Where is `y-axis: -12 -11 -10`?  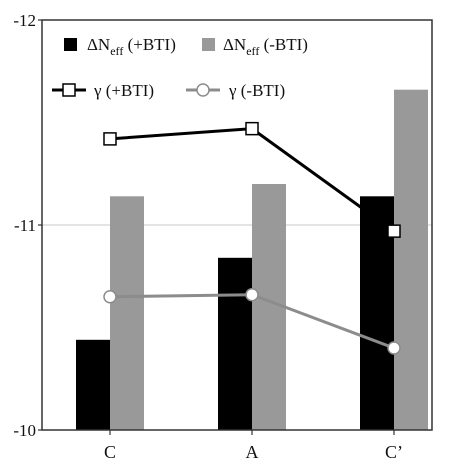 y-axis: -12 -11 -10 is located at coordinates (27, 225).